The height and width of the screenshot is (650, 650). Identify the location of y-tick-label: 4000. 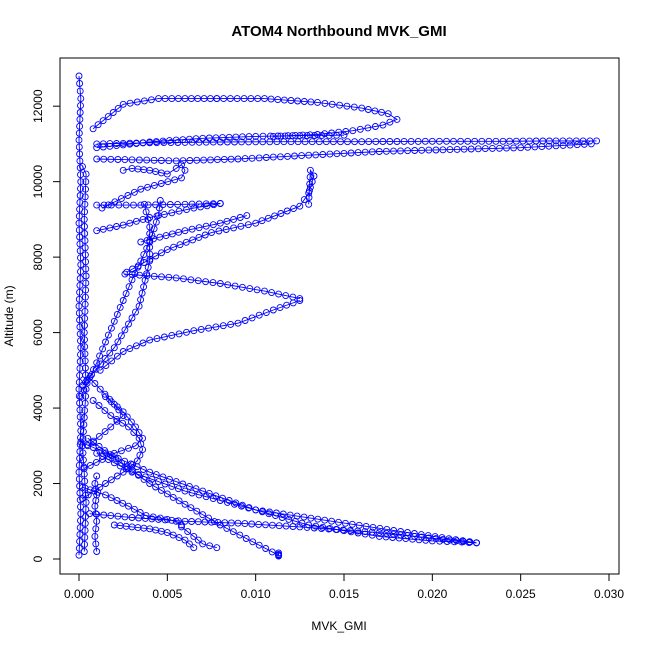
(38, 407).